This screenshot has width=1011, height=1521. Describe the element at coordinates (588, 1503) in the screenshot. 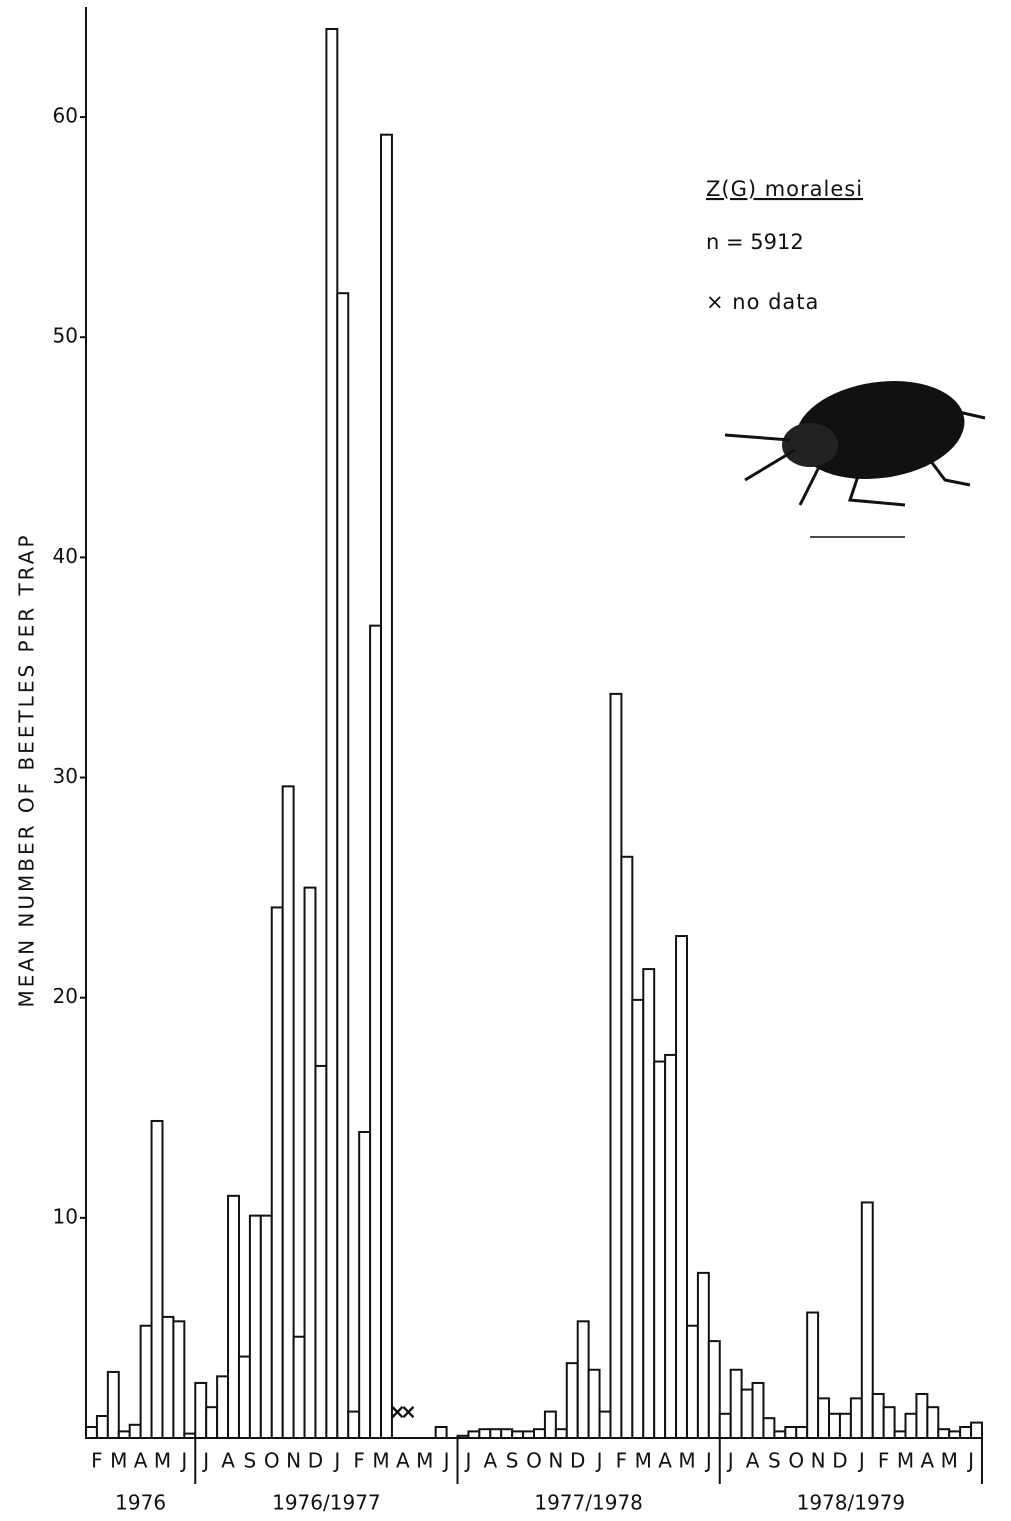

I see `year-label: 1977/1978` at that location.